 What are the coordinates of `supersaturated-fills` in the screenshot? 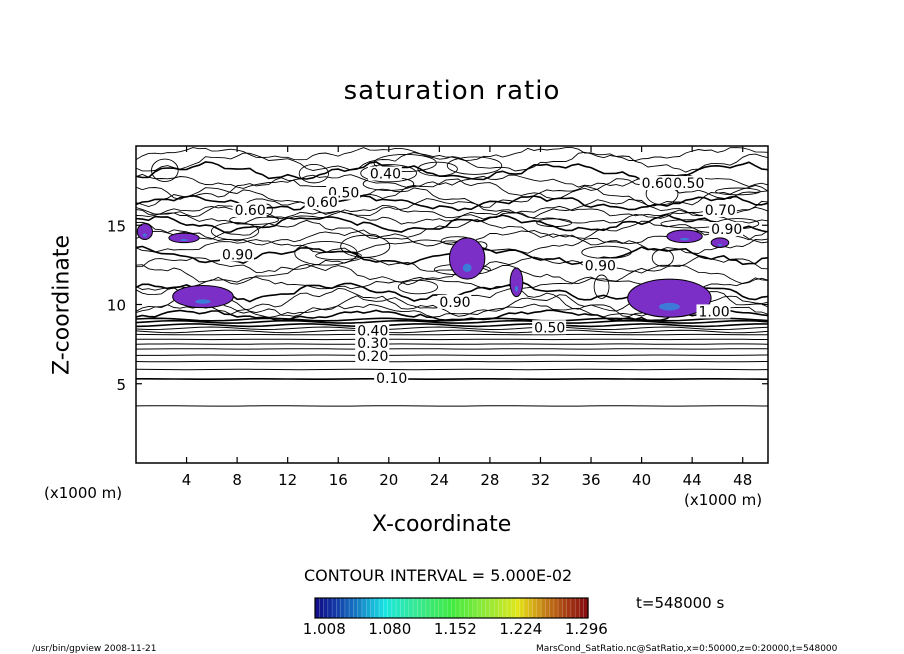 It's located at (433, 270).